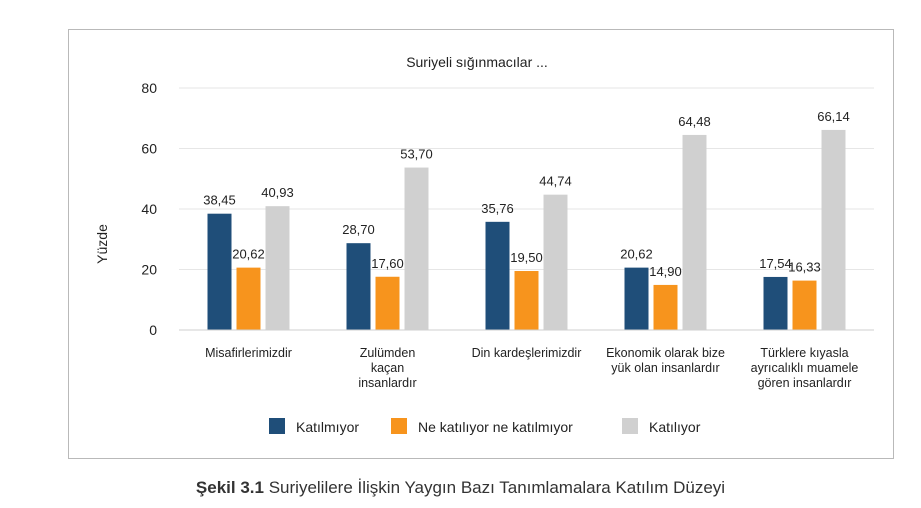 The width and height of the screenshot is (921, 508). Describe the element at coordinates (387, 263) in the screenshot. I see `data-label: 17,60` at that location.